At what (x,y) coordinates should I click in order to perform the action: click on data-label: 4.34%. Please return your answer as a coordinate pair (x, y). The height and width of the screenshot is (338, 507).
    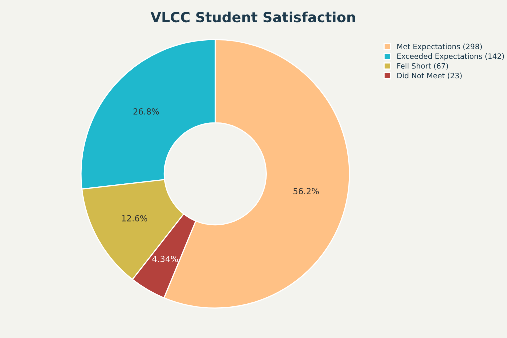
    Looking at the image, I should click on (165, 259).